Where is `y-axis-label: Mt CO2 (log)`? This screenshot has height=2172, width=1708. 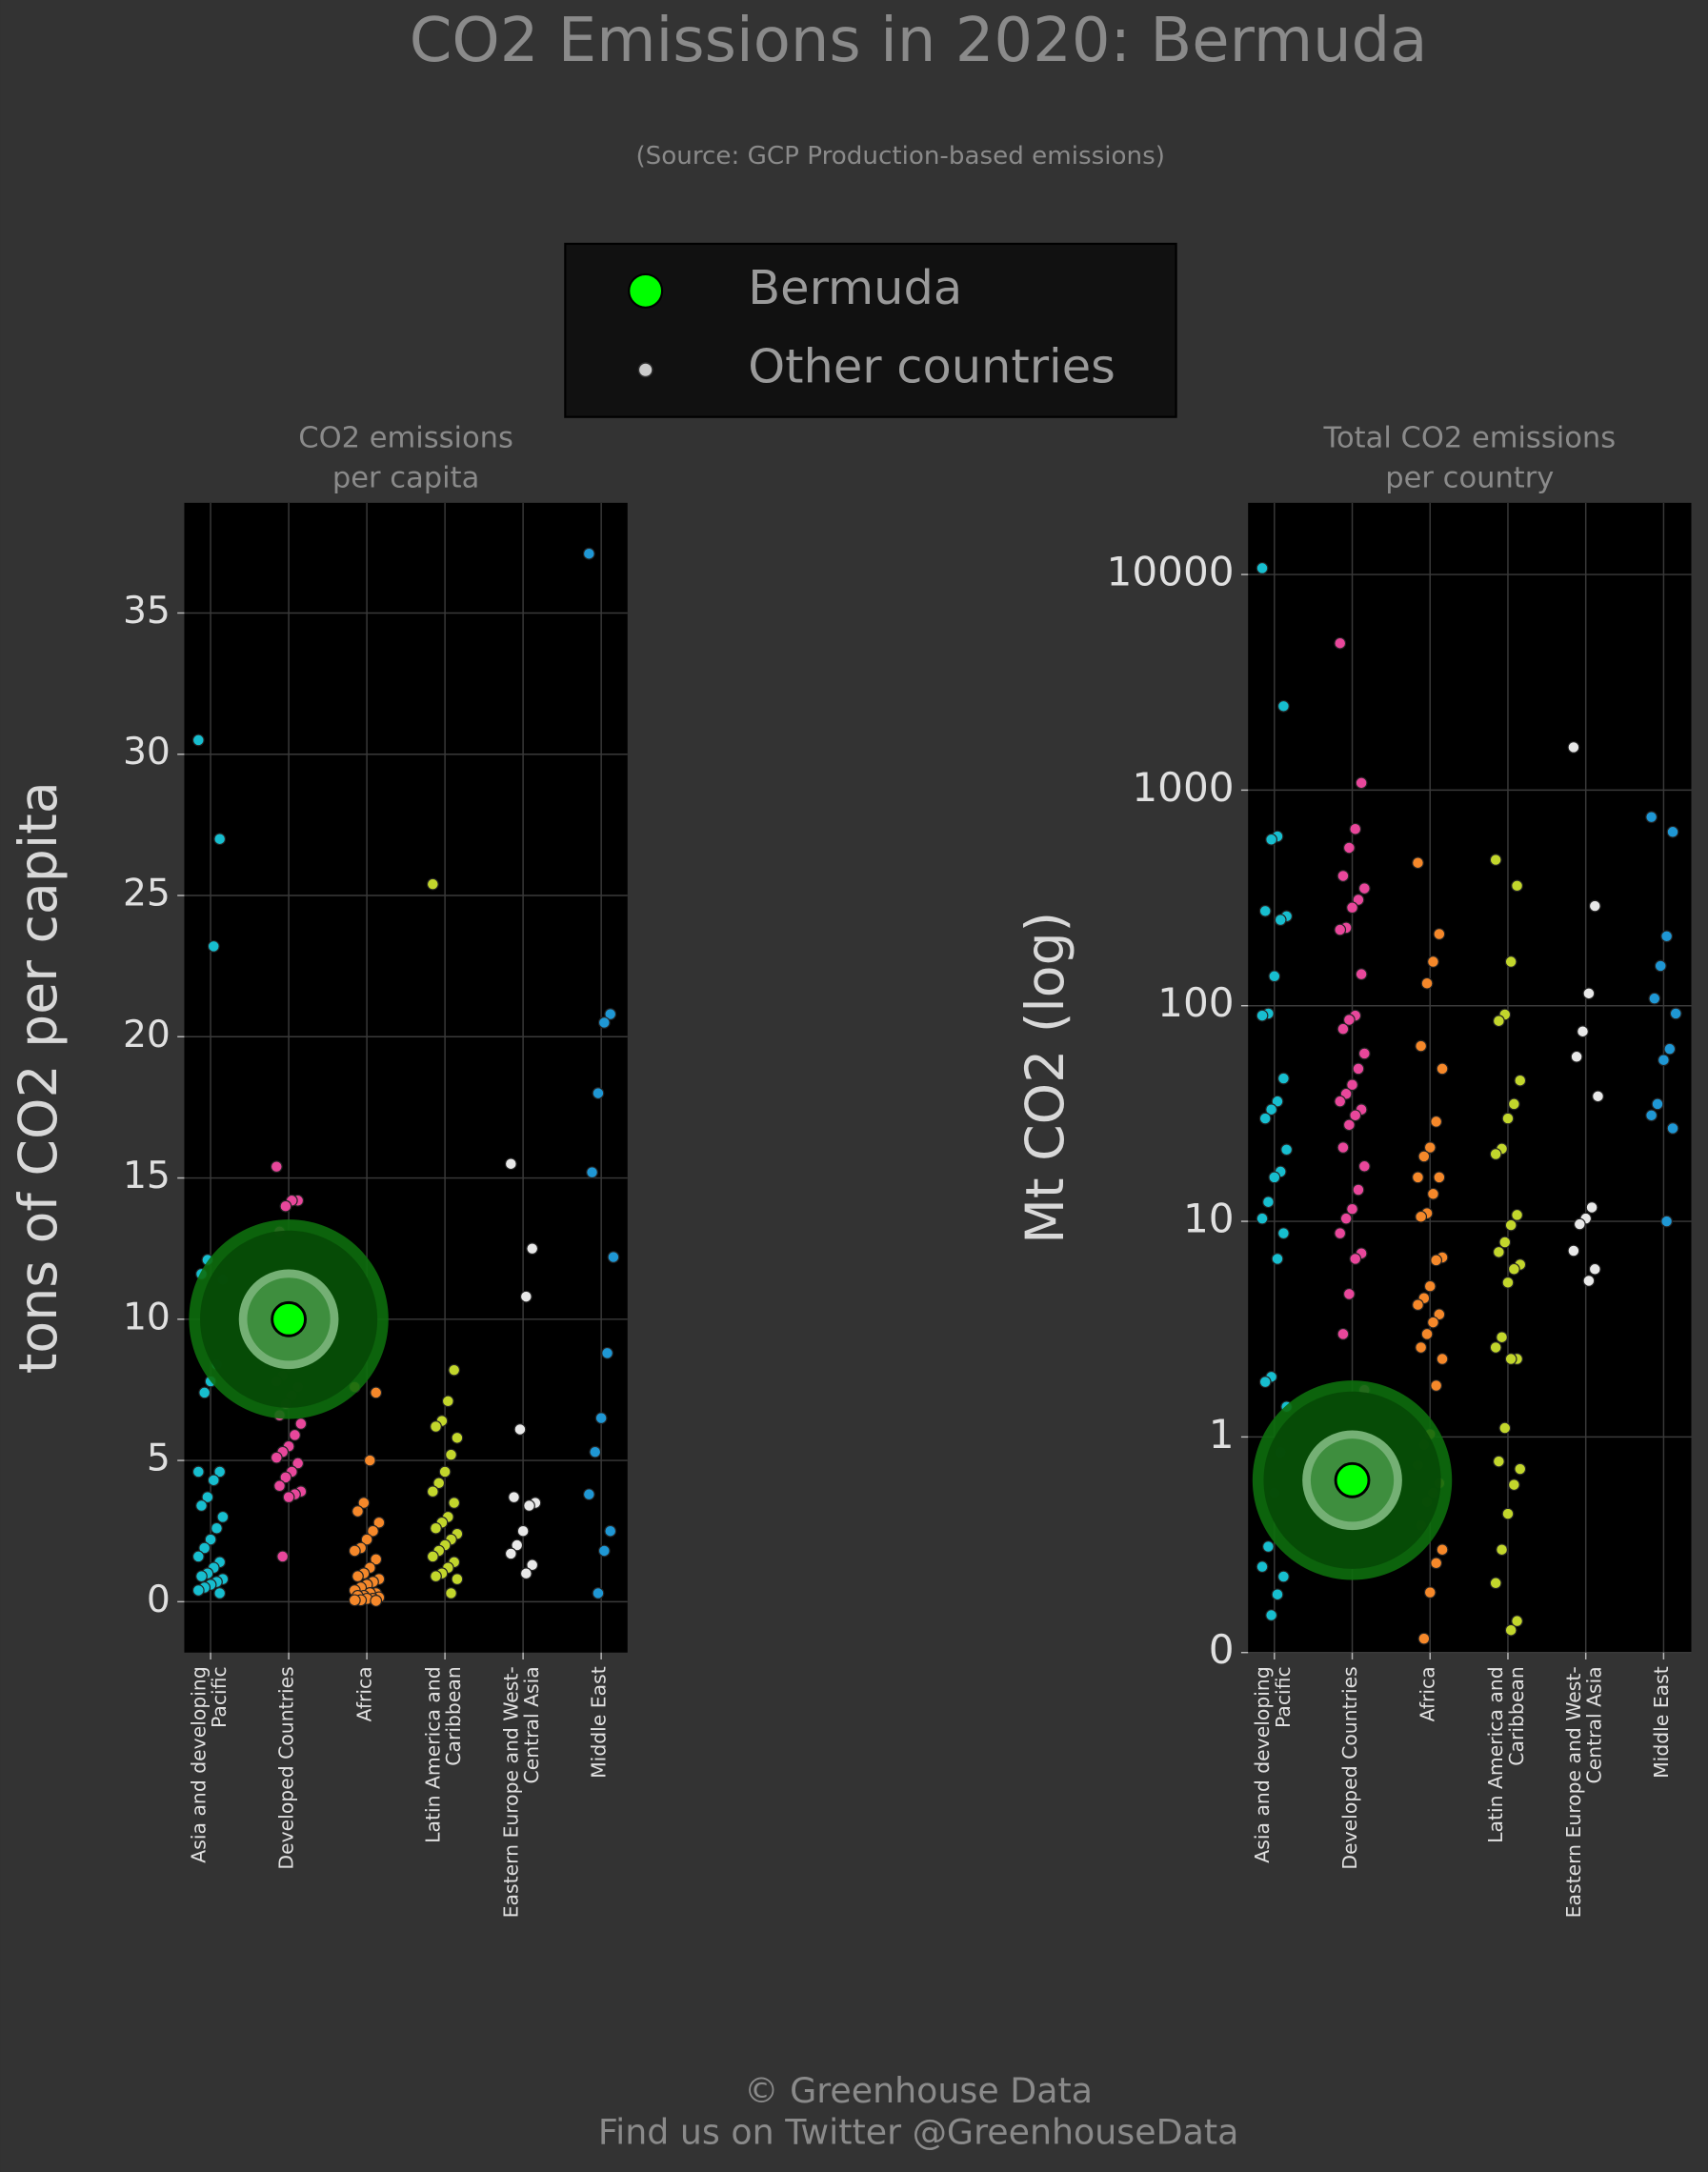
y-axis-label: Mt CO2 (log) is located at coordinates (1045, 1078).